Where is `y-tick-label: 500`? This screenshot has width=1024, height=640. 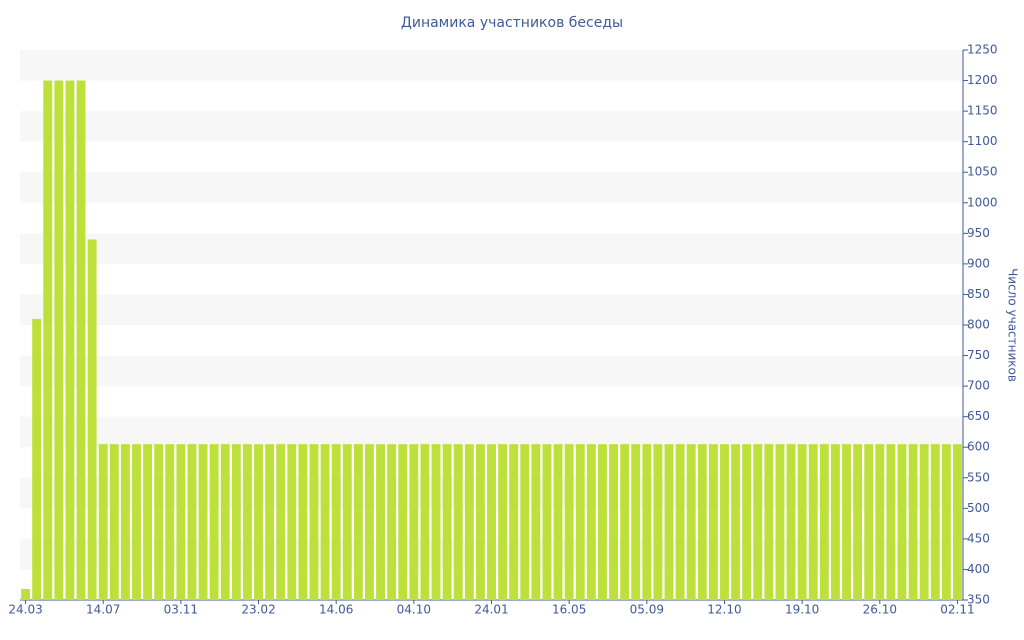
y-tick-label: 500 is located at coordinates (978, 508).